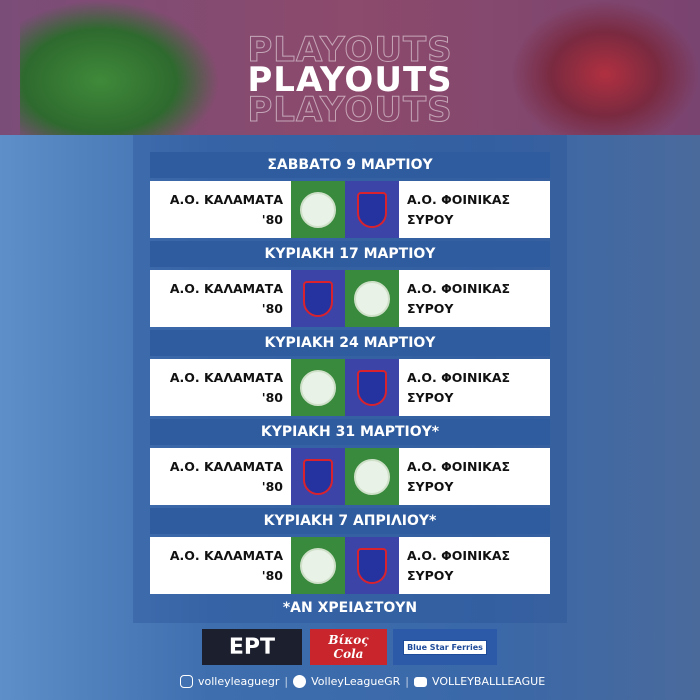 This screenshot has height=700, width=700. I want to click on footnote: *ΑΝ ΧΡΕΙΑΣΤΟΥΝ, so click(350, 608).